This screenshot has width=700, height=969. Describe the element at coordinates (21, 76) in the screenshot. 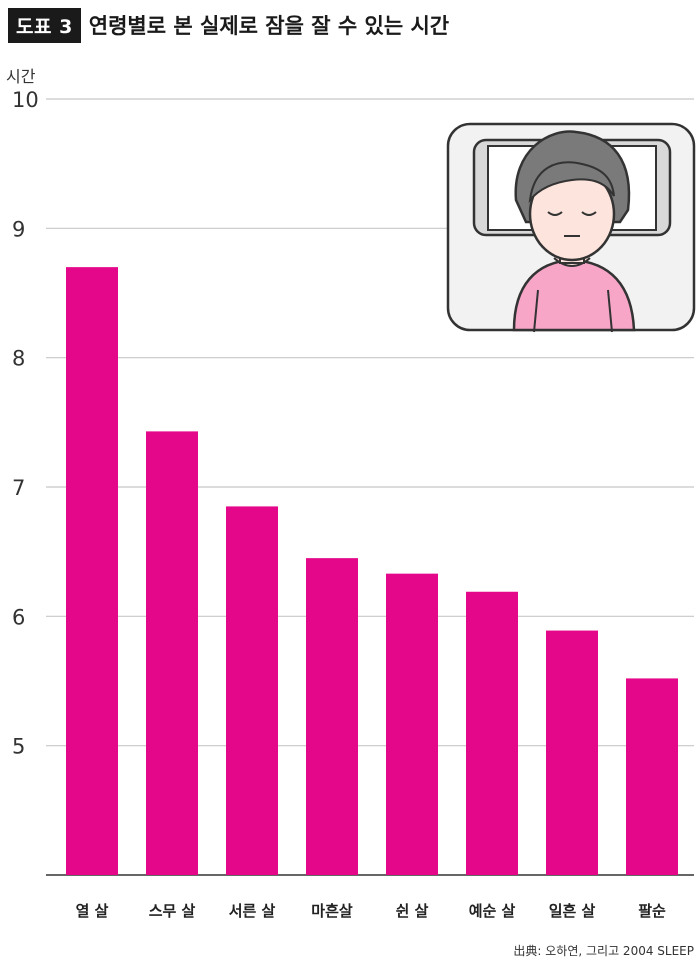

I see `y-axis-label: 시간` at that location.